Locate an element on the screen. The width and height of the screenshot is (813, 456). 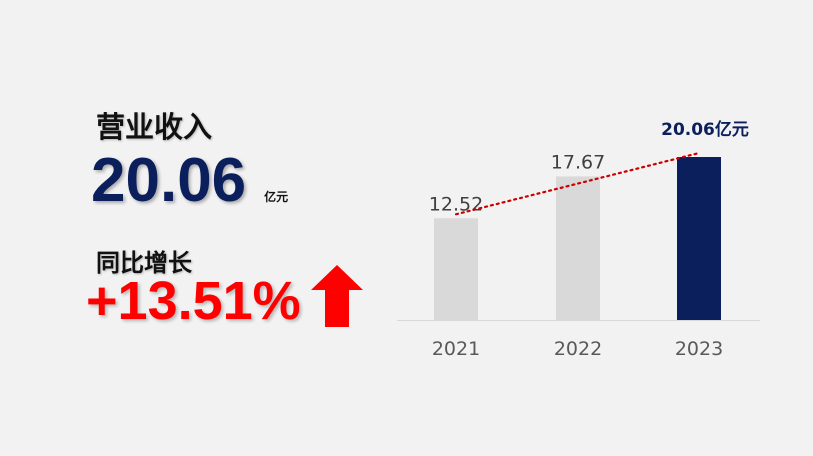
kpi-value-row: 20.06 亿元 is located at coordinates (189, 181).